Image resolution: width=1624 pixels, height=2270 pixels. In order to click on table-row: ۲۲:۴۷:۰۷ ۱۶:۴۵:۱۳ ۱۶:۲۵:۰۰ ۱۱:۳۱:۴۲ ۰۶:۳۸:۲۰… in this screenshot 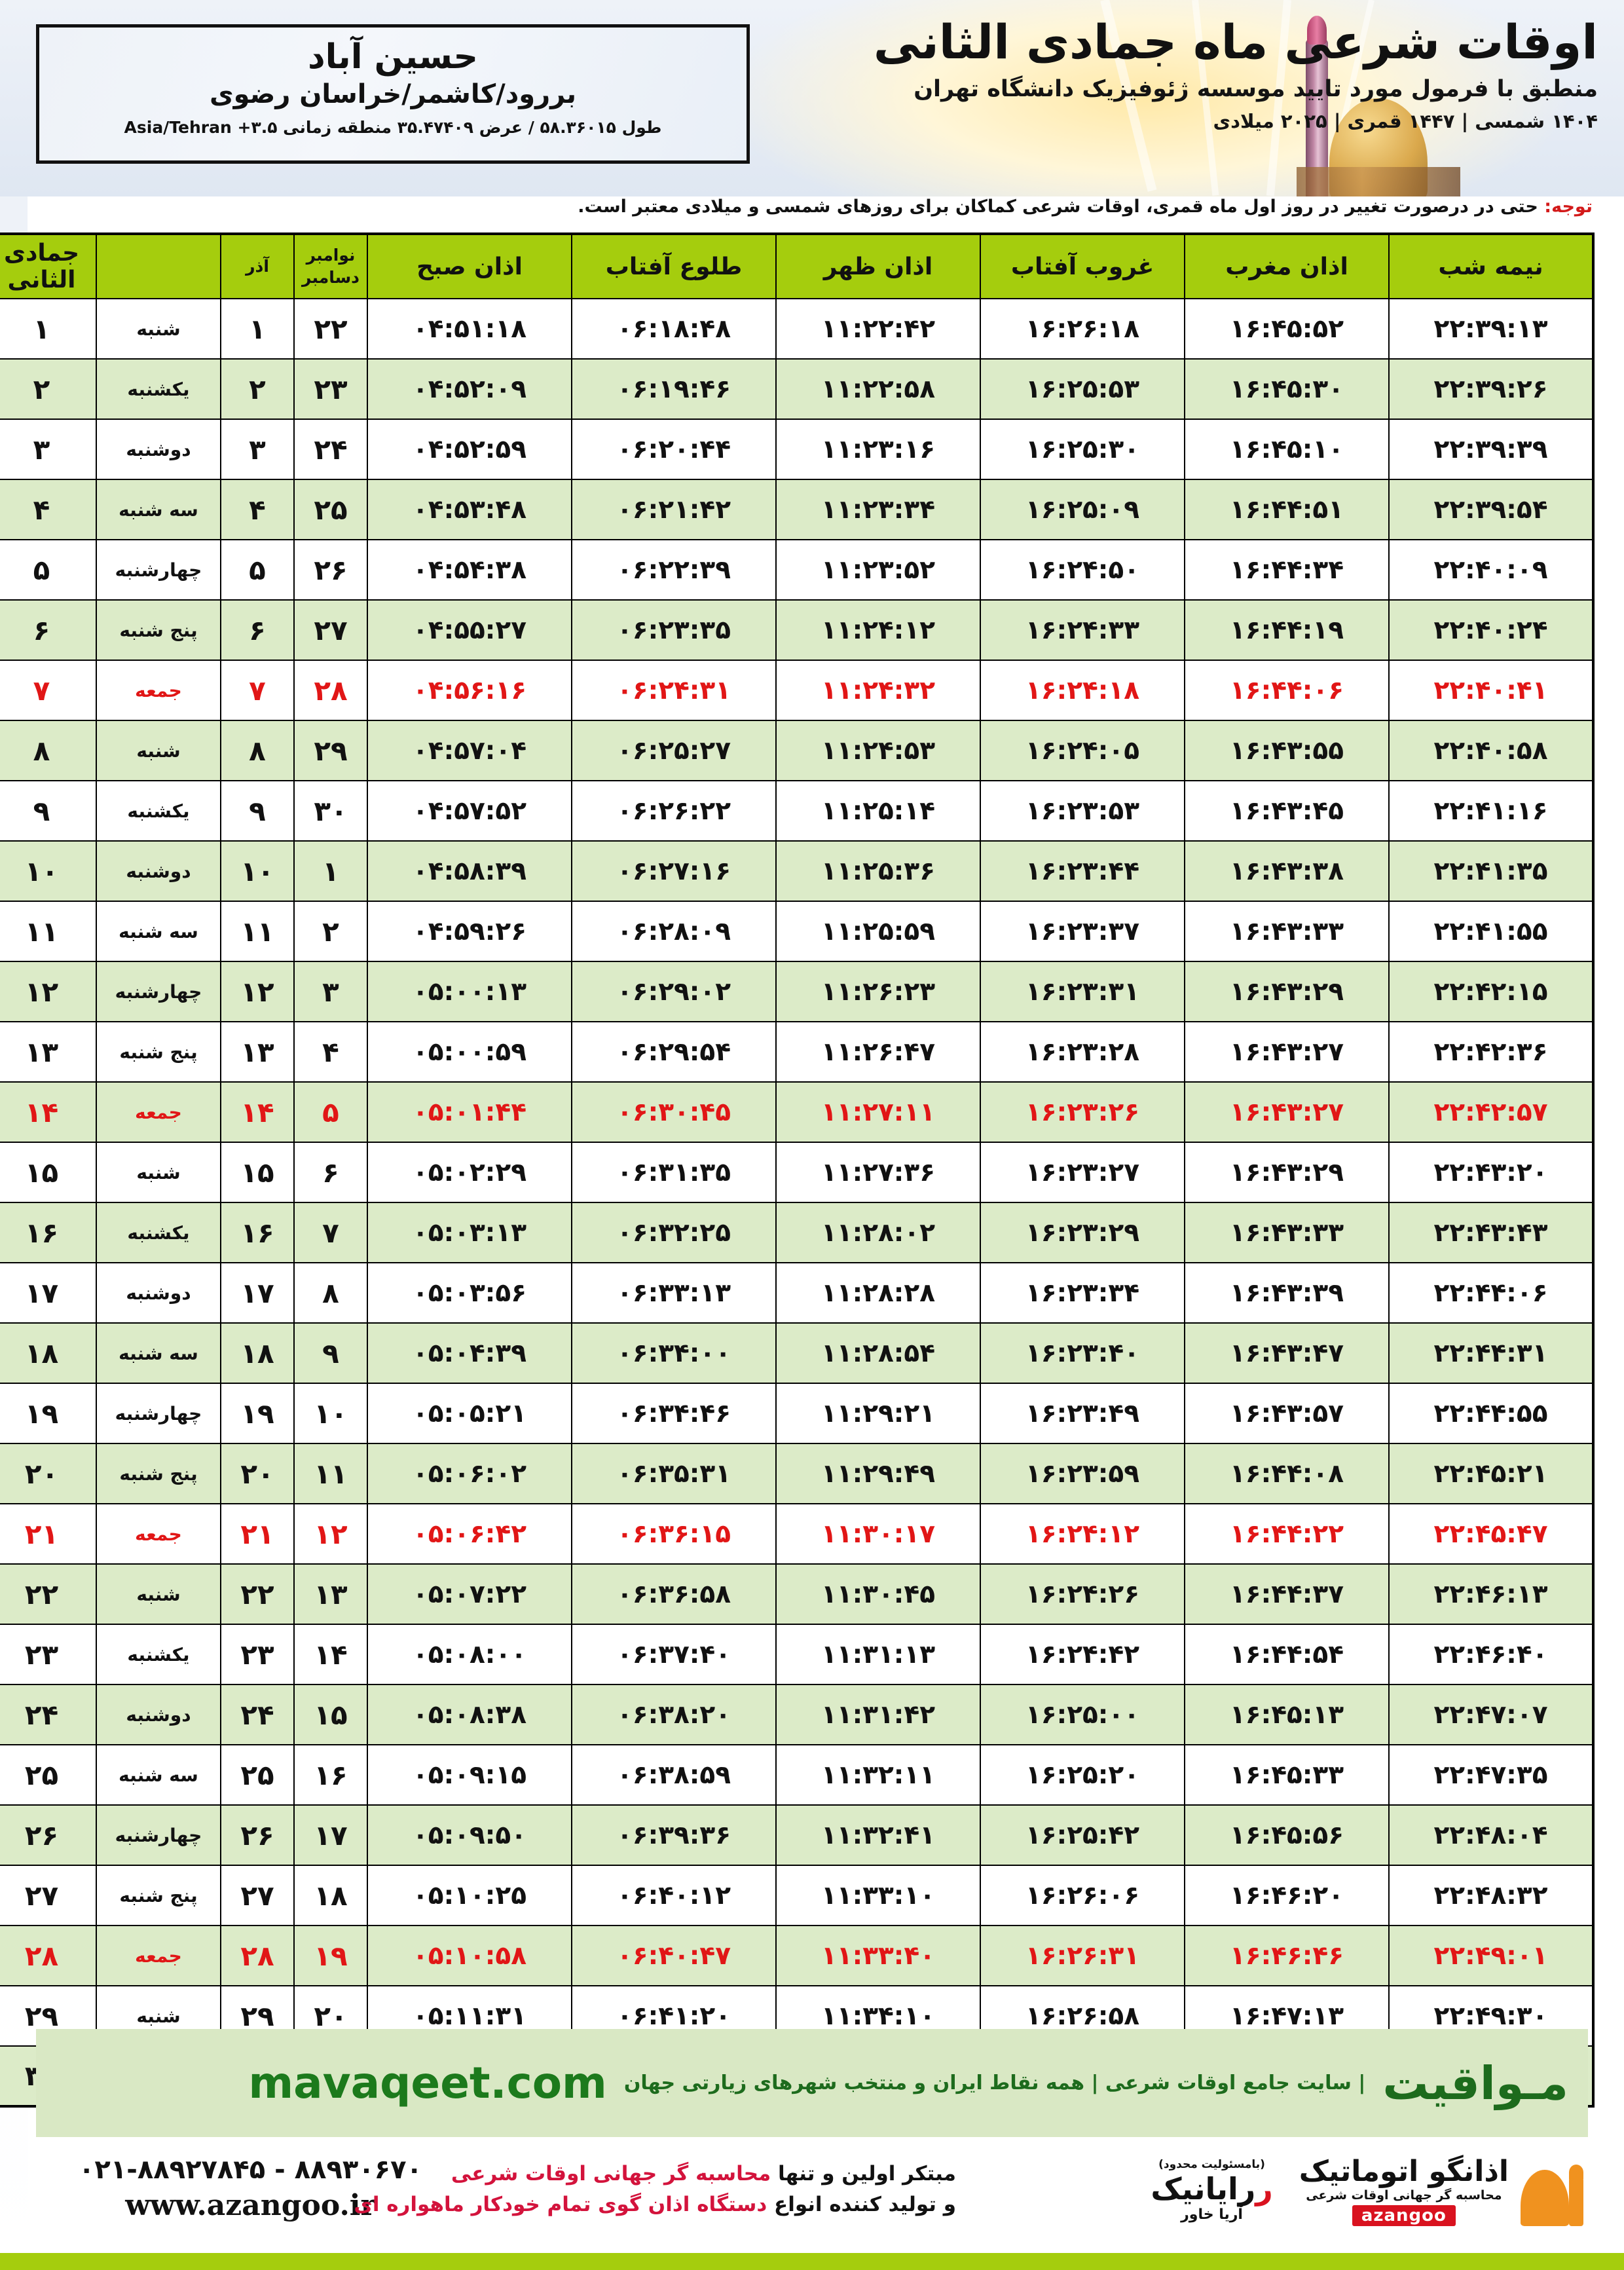, I will do `click(797, 1714)`.